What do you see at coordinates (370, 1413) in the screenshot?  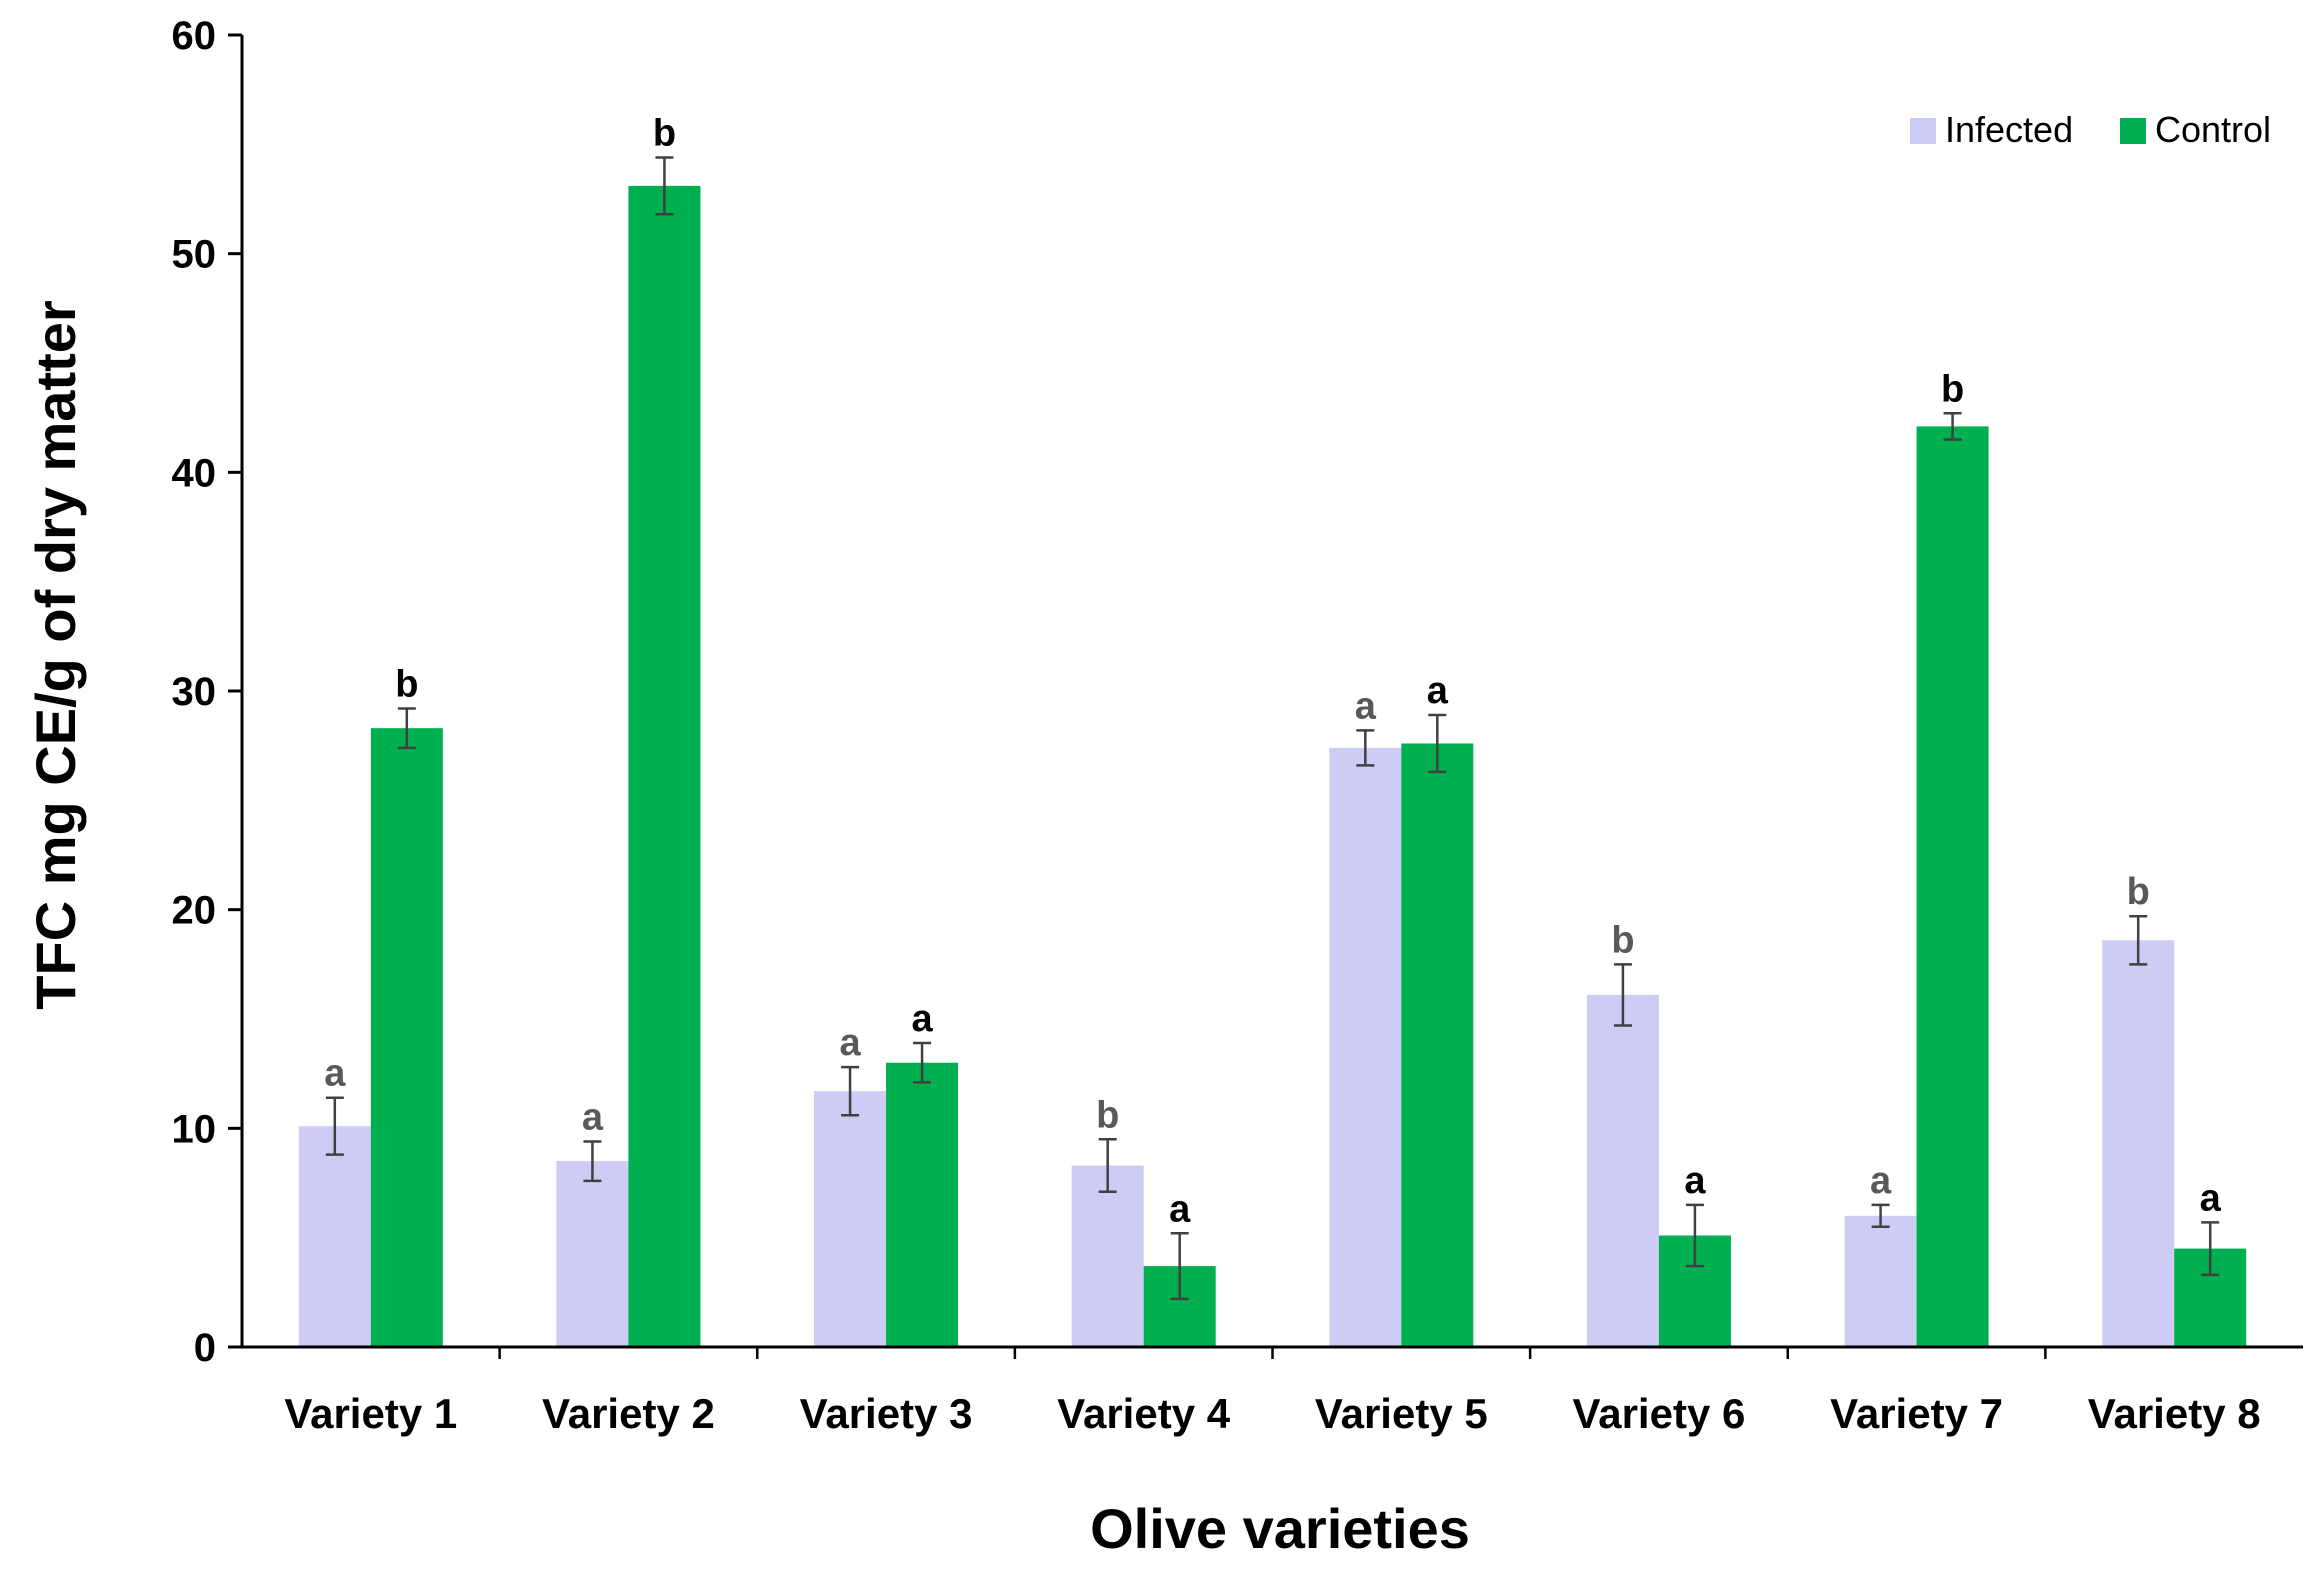 I see `x-tick-label-1: Variety 1` at bounding box center [370, 1413].